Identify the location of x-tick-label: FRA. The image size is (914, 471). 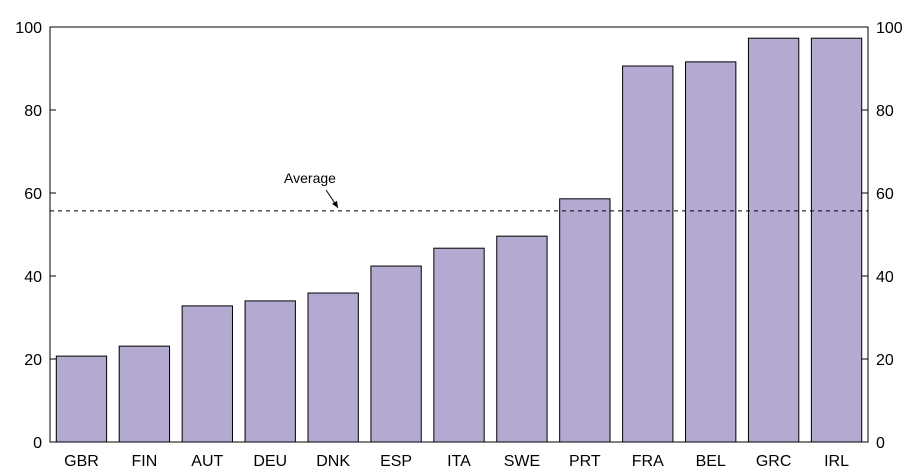
(648, 459).